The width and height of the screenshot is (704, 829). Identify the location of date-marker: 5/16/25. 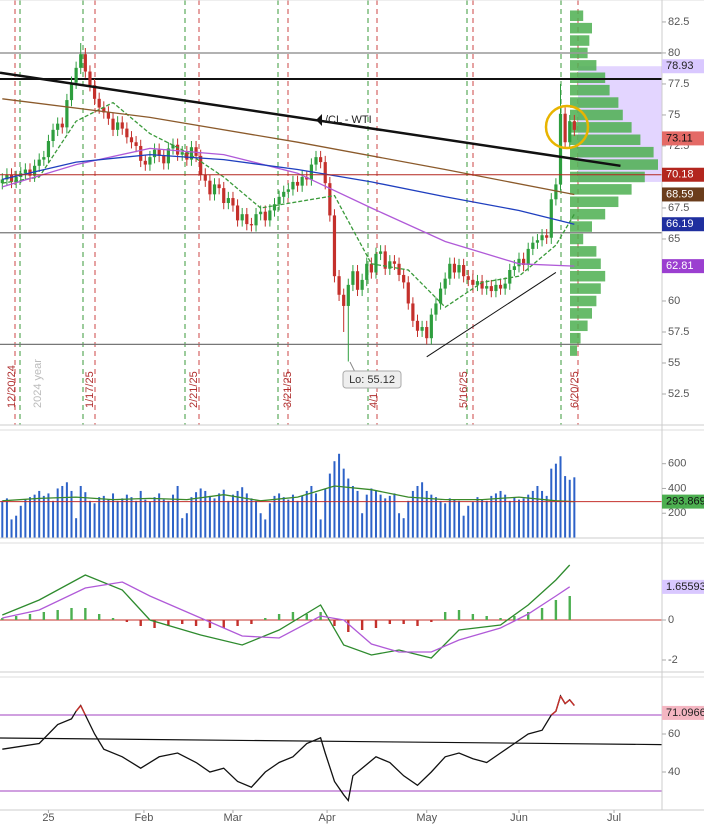
(464, 389).